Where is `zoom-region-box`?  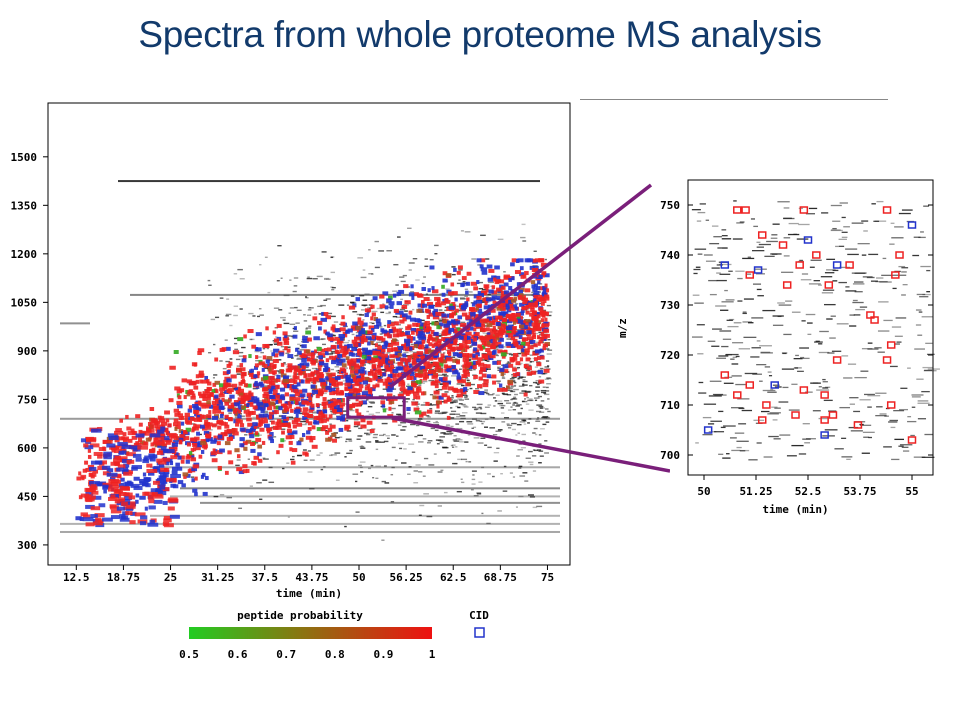
zoom-region-box is located at coordinates (376, 407).